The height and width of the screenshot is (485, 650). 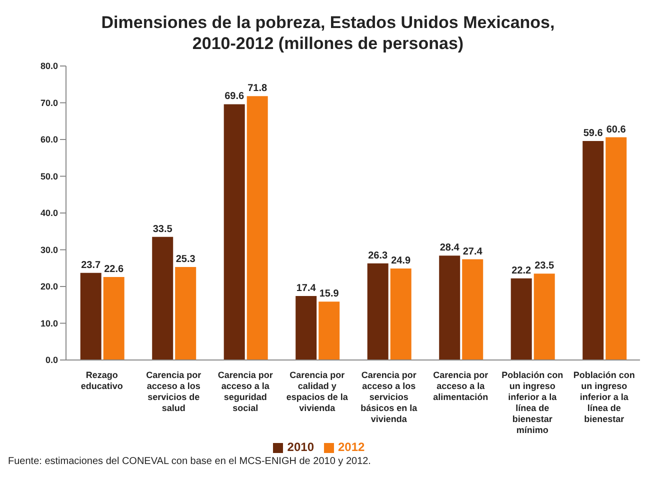 What do you see at coordinates (114, 269) in the screenshot?
I see `data-label: 22.6` at bounding box center [114, 269].